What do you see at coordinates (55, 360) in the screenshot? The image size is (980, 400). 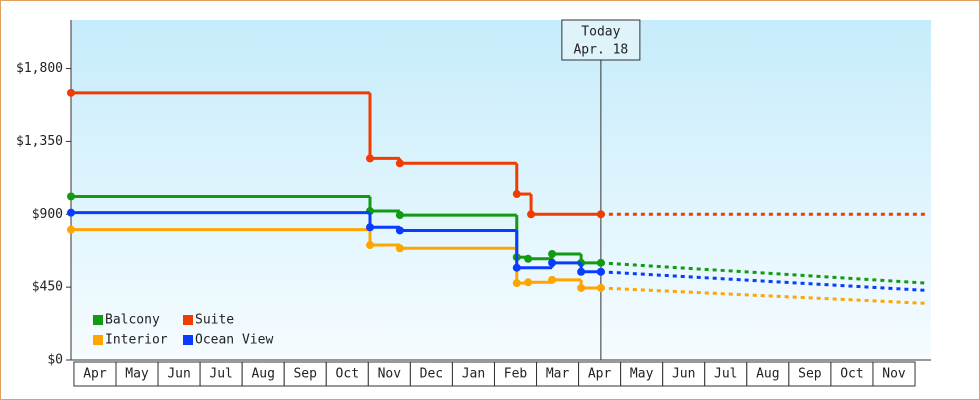 I see `y-tick-label: $0` at bounding box center [55, 360].